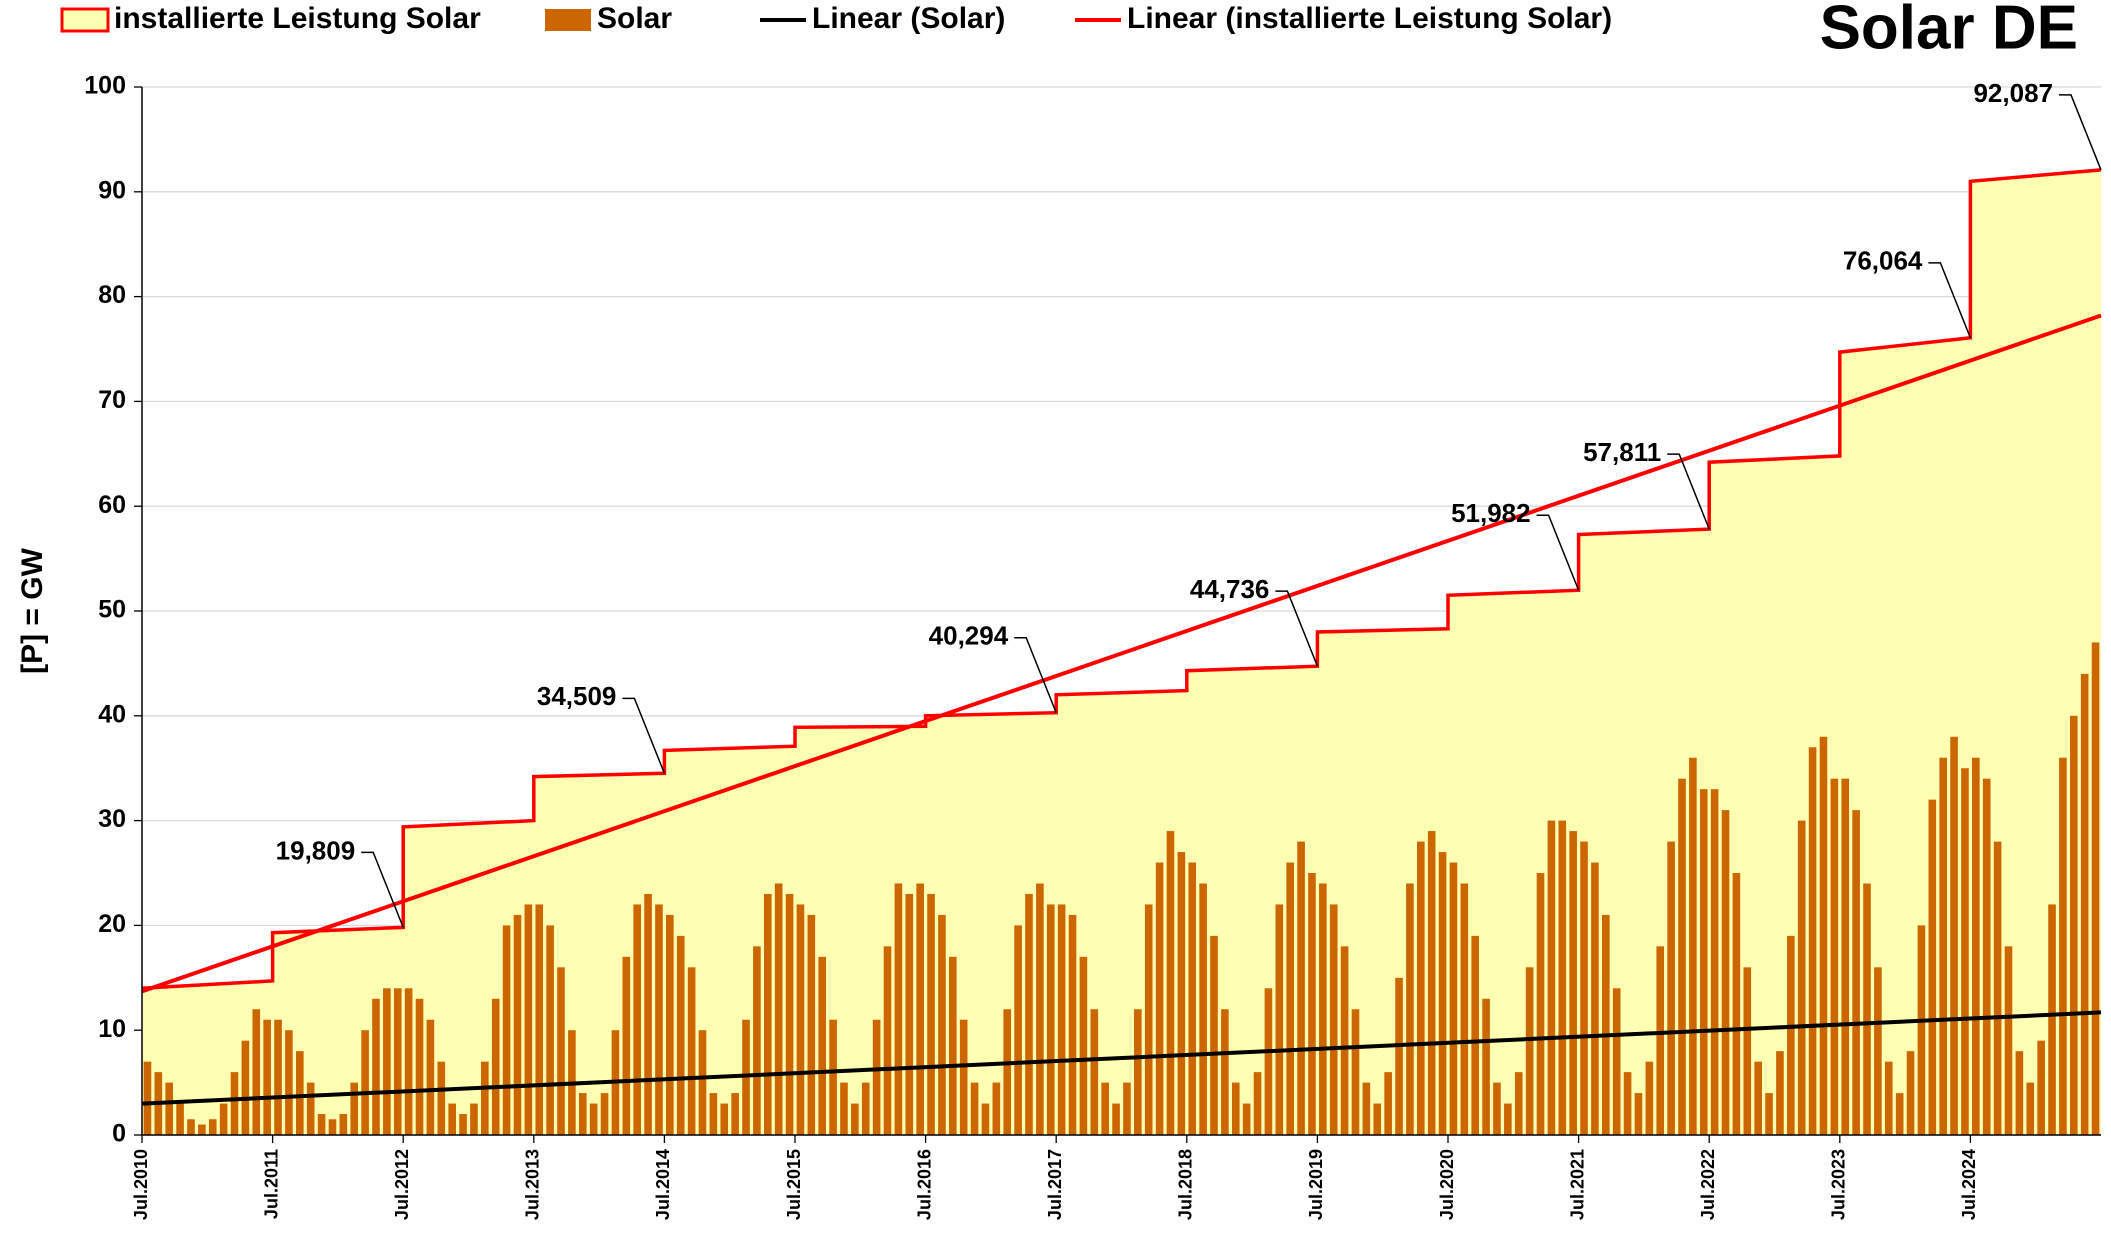 The image size is (2111, 1248). I want to click on x-tick-label: Jul.2011, so click(271, 1184).